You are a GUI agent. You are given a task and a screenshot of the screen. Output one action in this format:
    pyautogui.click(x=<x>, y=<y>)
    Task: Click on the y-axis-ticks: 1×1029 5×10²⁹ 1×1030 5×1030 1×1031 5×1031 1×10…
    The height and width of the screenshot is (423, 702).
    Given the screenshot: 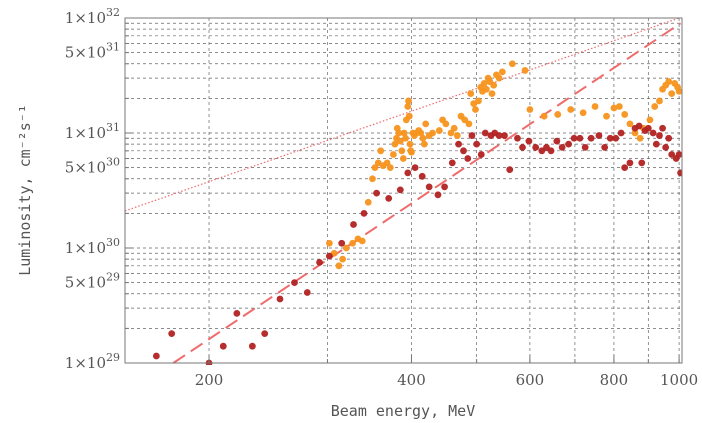 What is the action you would take?
    pyautogui.click(x=99, y=189)
    